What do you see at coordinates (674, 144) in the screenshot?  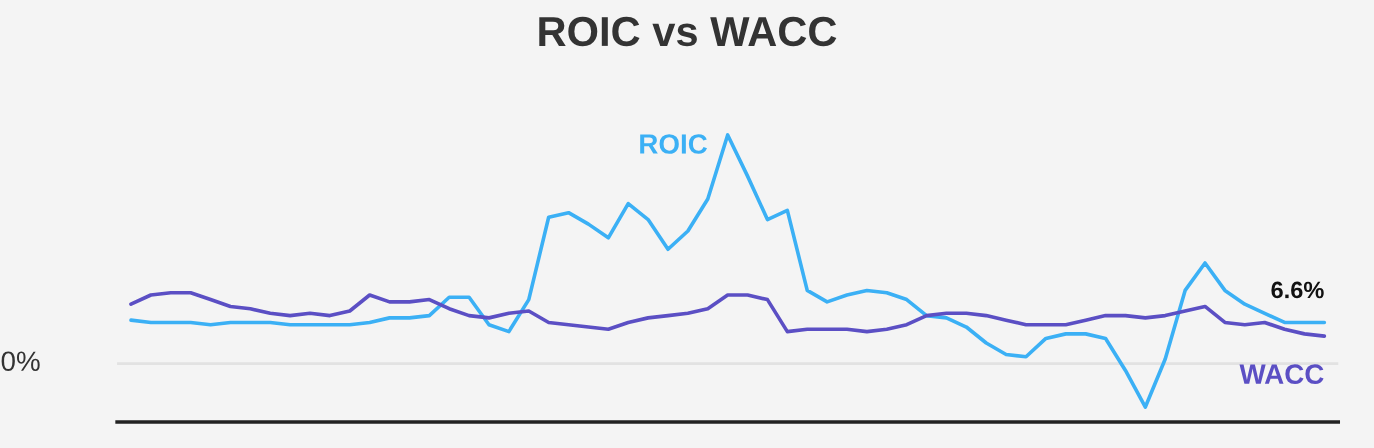 I see `series-label: ROIC` at bounding box center [674, 144].